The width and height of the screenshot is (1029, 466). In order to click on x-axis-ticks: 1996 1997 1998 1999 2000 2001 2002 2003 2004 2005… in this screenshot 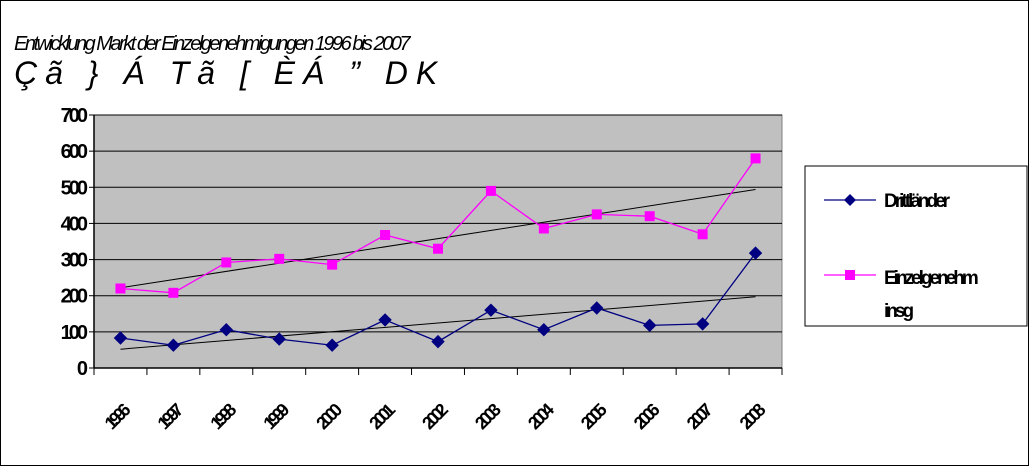, I will do `click(438, 400)`.